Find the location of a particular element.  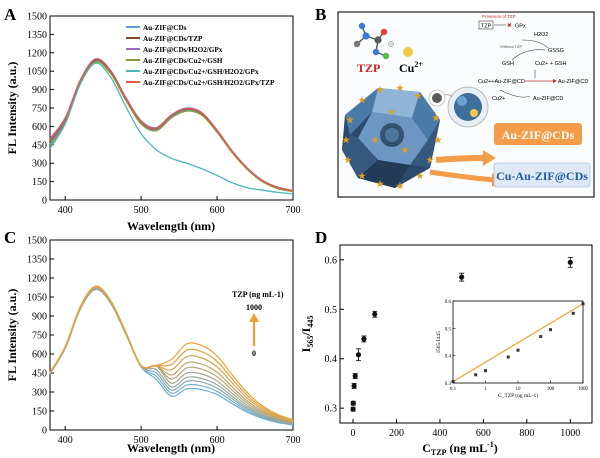

panel-d-ytick-label: 0.5 is located at coordinates (331, 310).